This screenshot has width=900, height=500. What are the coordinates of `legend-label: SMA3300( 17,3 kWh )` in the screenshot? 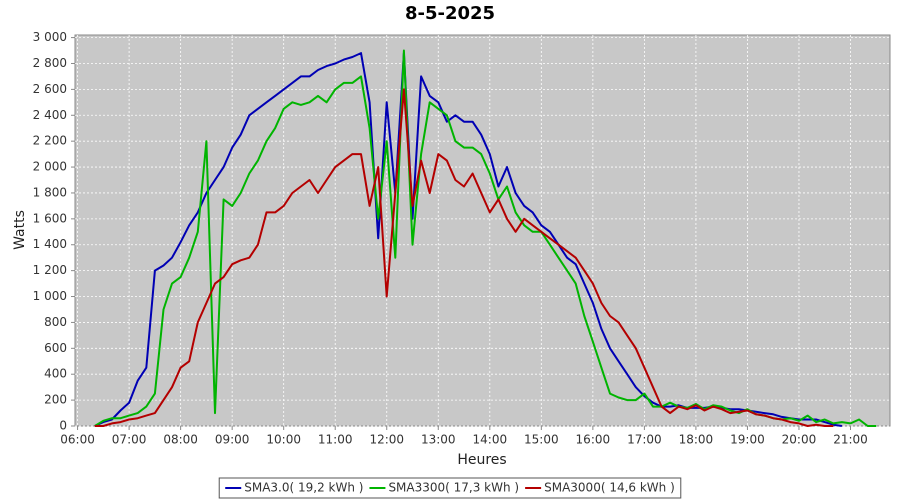 It's located at (453, 488).